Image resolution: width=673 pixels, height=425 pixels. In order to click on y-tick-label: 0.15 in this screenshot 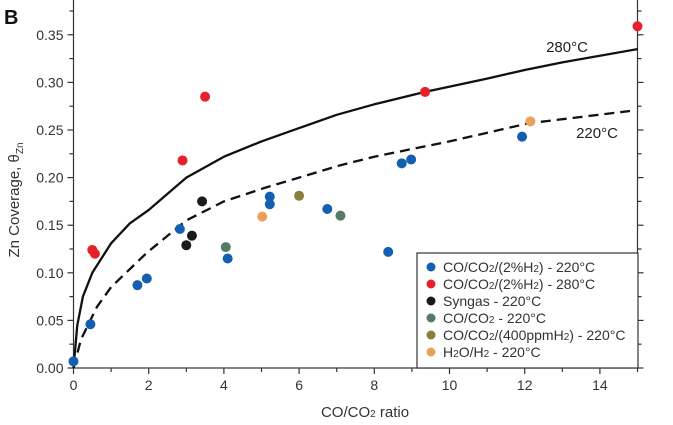, I will do `click(49, 225)`.